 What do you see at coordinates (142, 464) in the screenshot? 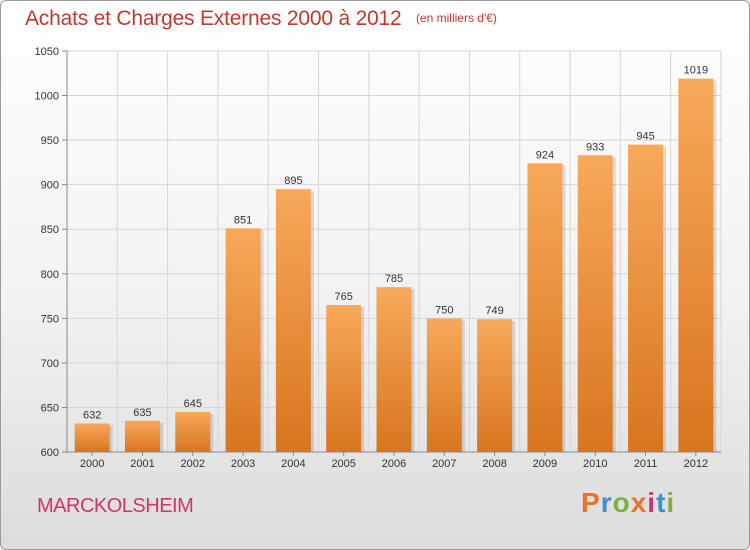
I see `x-tick-label: 2001` at bounding box center [142, 464].